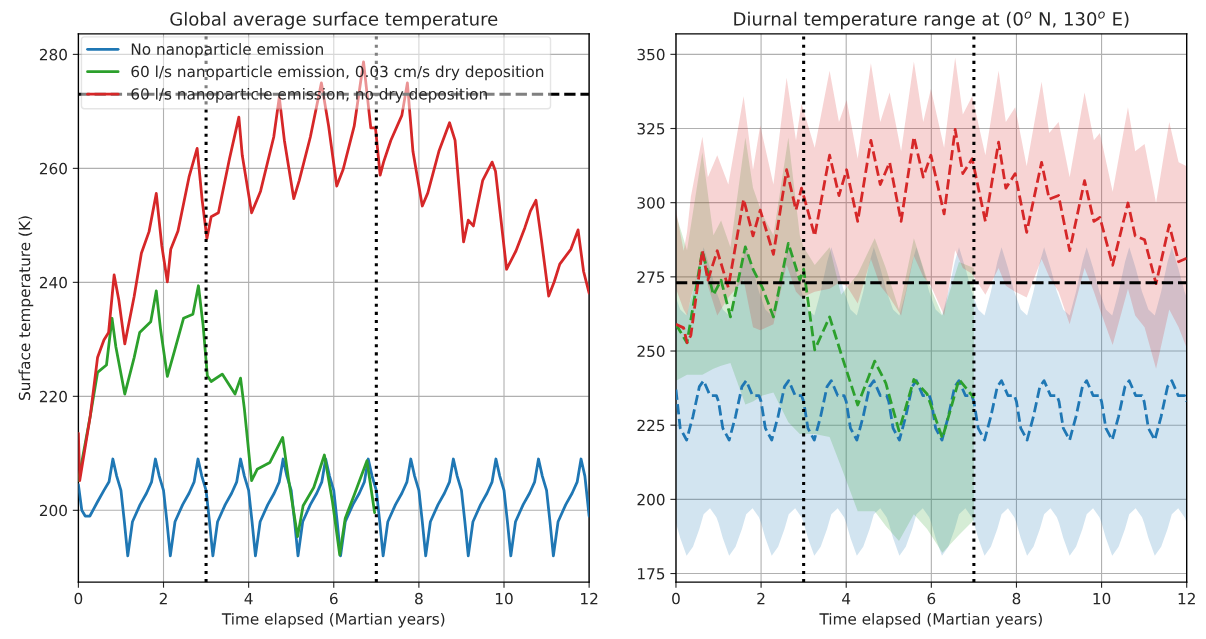 Image resolution: width=1206 pixels, height=639 pixels. I want to click on legend-label: 60 l/s nanoparticle emission, 0.03 cm/s dry deposition, so click(337, 73).